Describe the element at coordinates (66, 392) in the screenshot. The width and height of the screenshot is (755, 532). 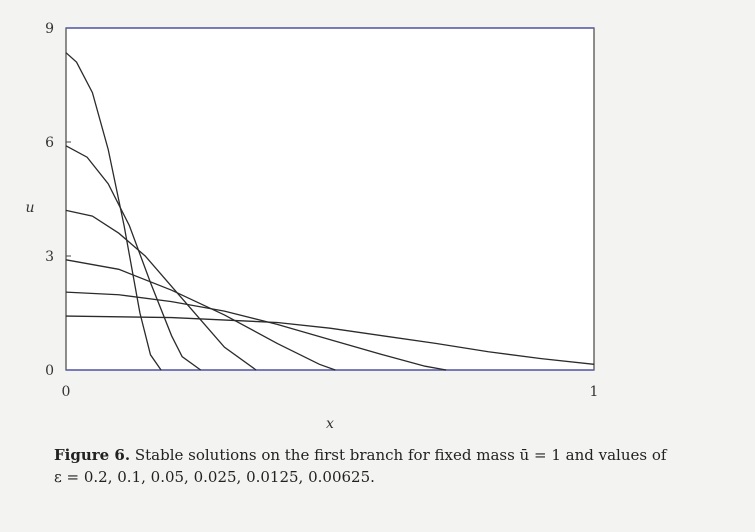
I see `x-tick-label-0: 0` at that location.